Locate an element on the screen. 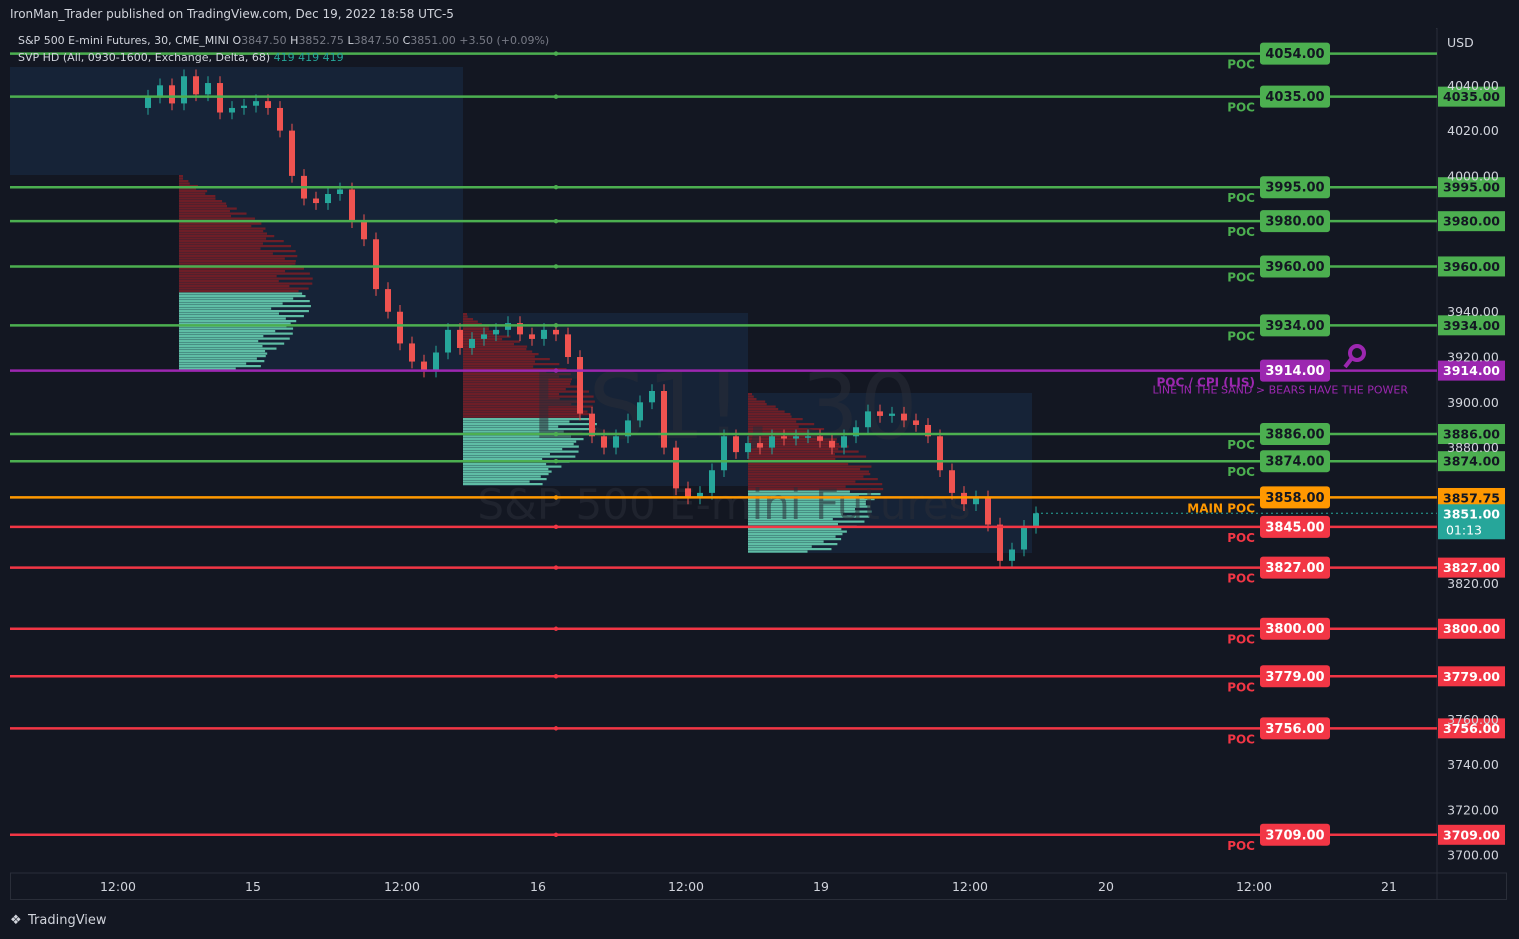 The width and height of the screenshot is (1519, 939). axis-orange-label: 3857.75 is located at coordinates (1471, 497).